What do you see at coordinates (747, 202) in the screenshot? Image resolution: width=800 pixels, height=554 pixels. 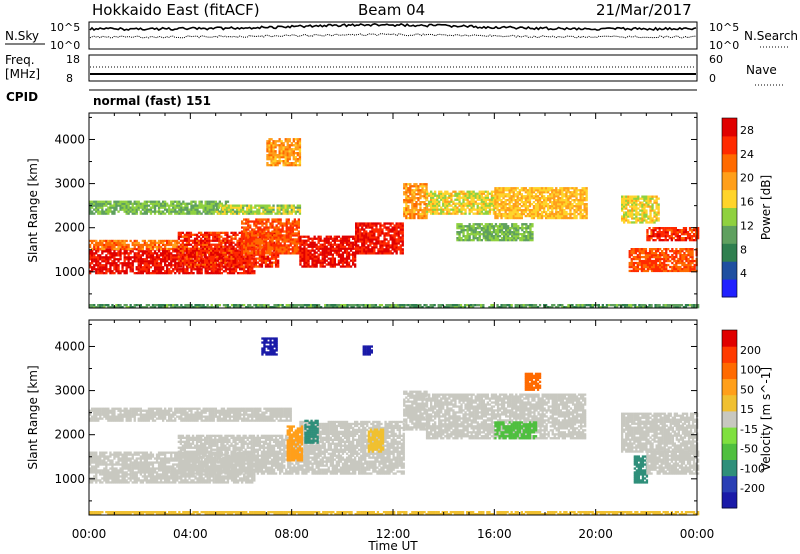 I see `colorbar-tick-label: 16` at bounding box center [747, 202].